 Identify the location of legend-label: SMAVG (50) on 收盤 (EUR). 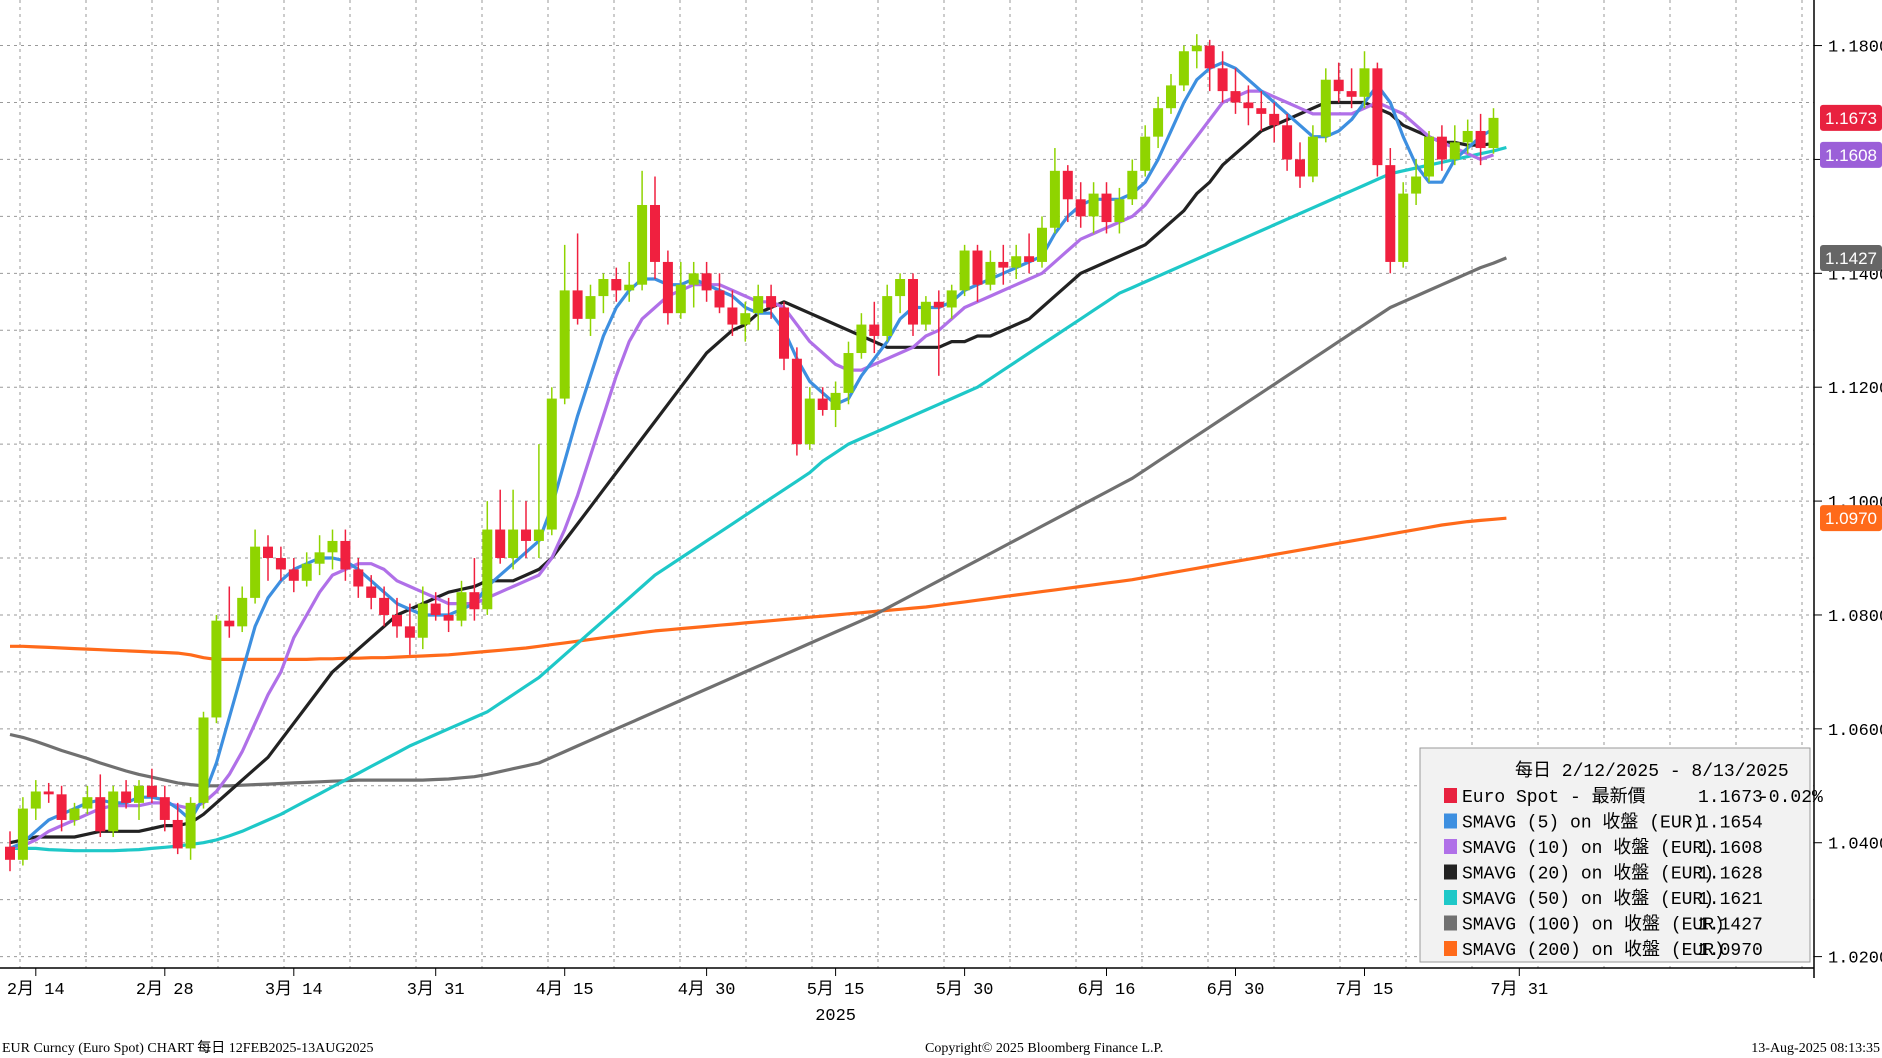
(1588, 899).